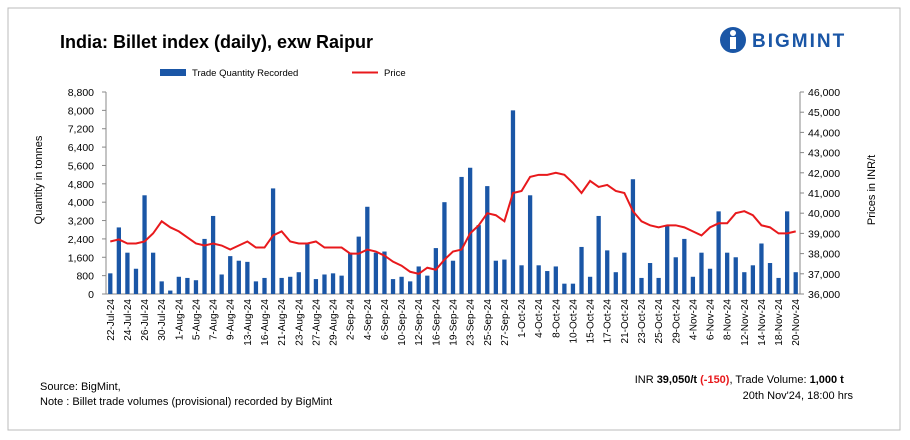 The width and height of the screenshot is (910, 440). Describe the element at coordinates (824, 234) in the screenshot. I see `y2-tick-label: 39,000` at that location.